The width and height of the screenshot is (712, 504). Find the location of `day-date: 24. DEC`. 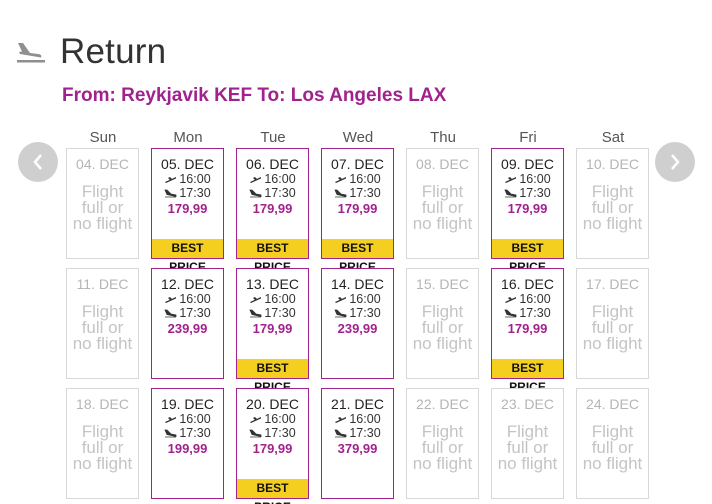

day-date: 24. DEC is located at coordinates (612, 404).